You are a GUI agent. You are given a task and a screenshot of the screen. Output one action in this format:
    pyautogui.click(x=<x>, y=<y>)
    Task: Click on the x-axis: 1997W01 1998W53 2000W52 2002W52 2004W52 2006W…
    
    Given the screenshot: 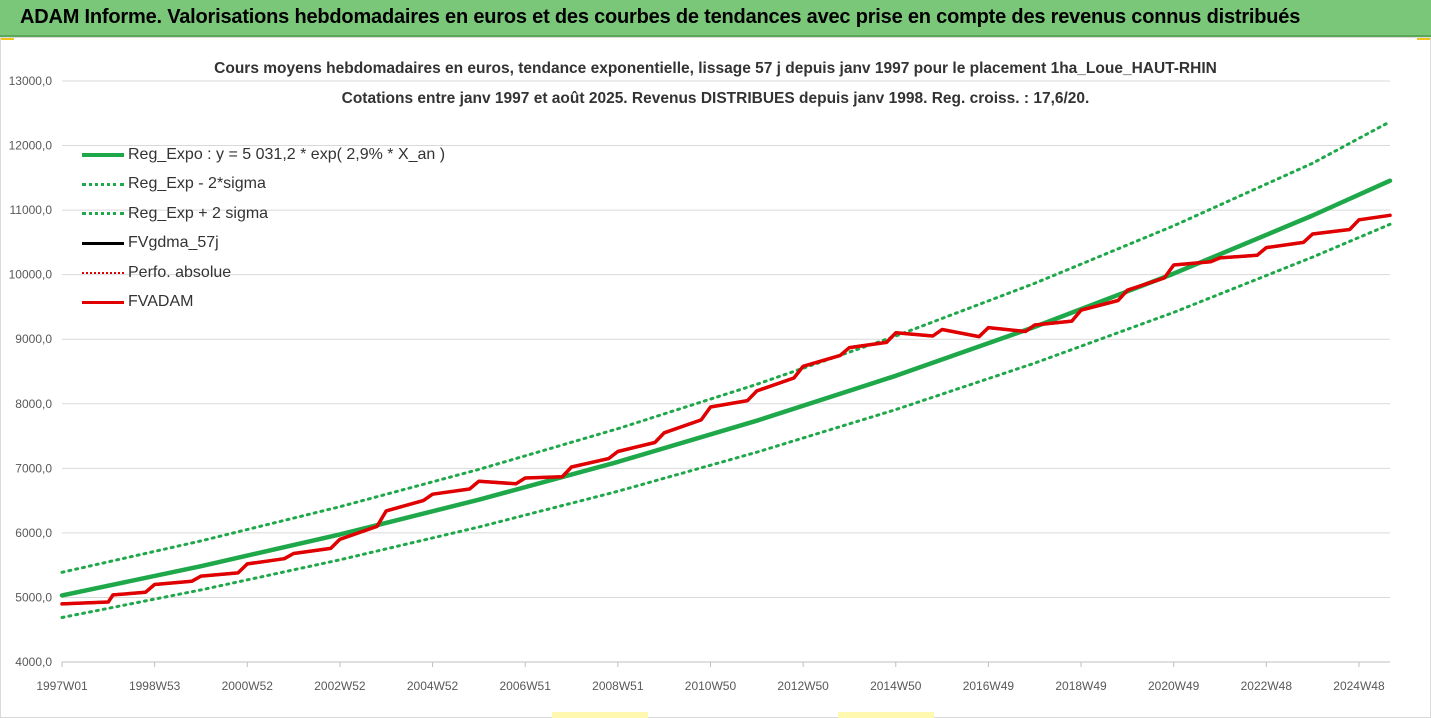 What is the action you would take?
    pyautogui.click(x=713, y=677)
    